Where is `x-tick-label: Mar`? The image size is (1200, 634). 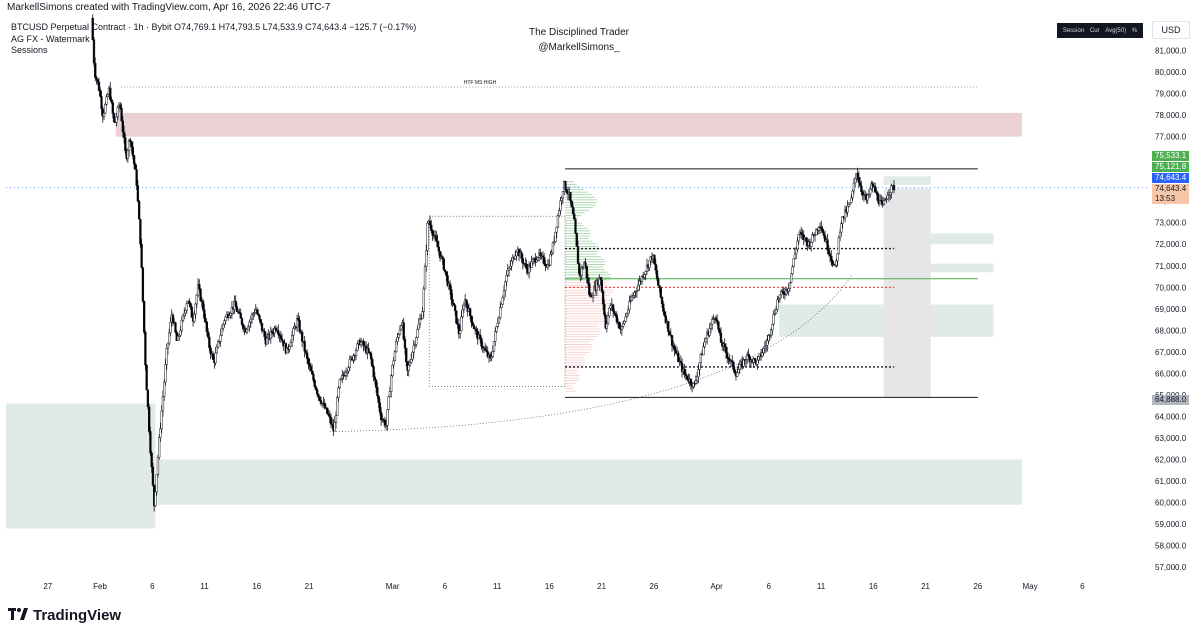 x-tick-label: Mar is located at coordinates (393, 586).